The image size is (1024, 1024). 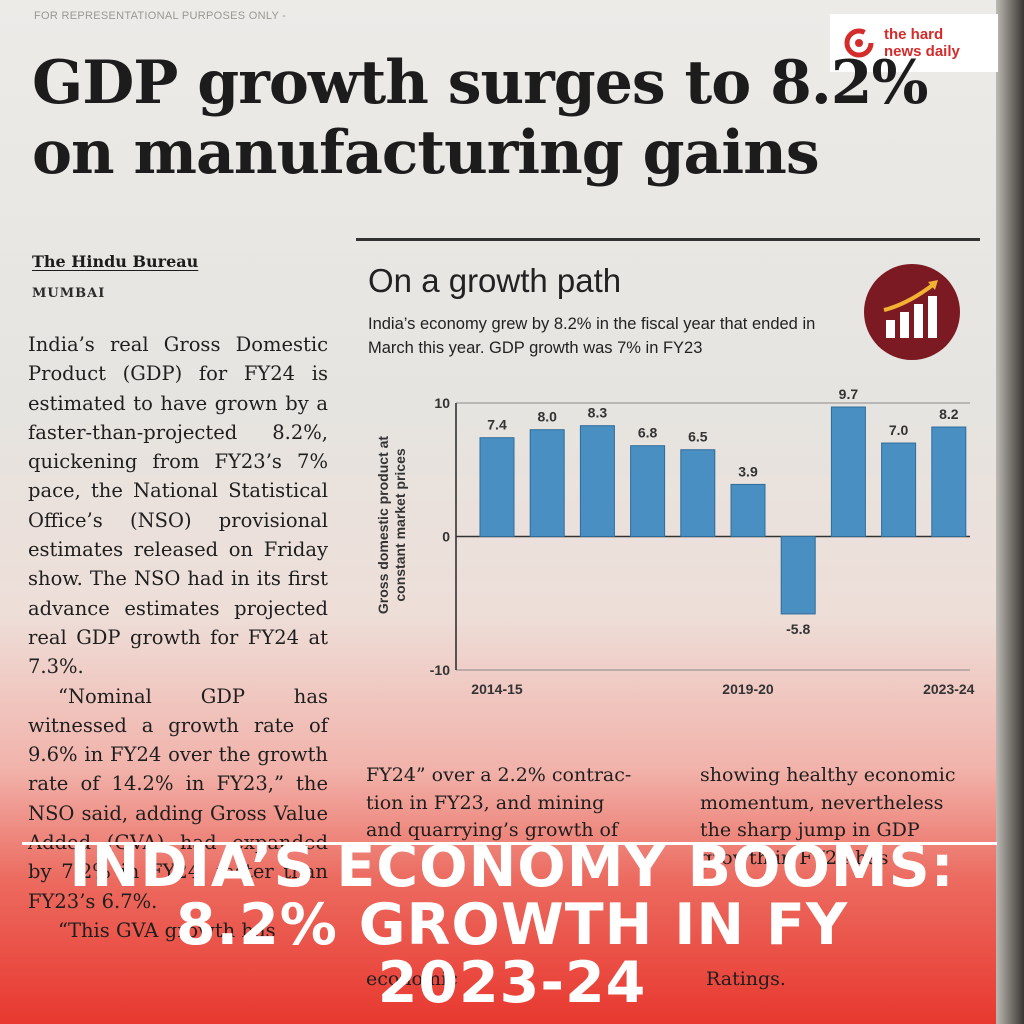 What do you see at coordinates (748, 471) in the screenshot?
I see `data-label-2019-20: 3.9` at bounding box center [748, 471].